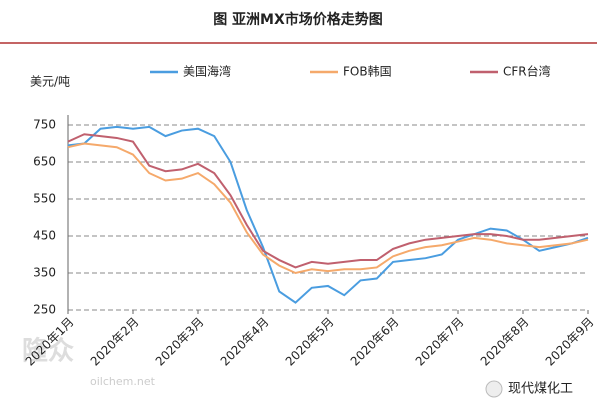  Describe the element at coordinates (540, 389) in the screenshot. I see `badge: 现代煤化工` at that location.